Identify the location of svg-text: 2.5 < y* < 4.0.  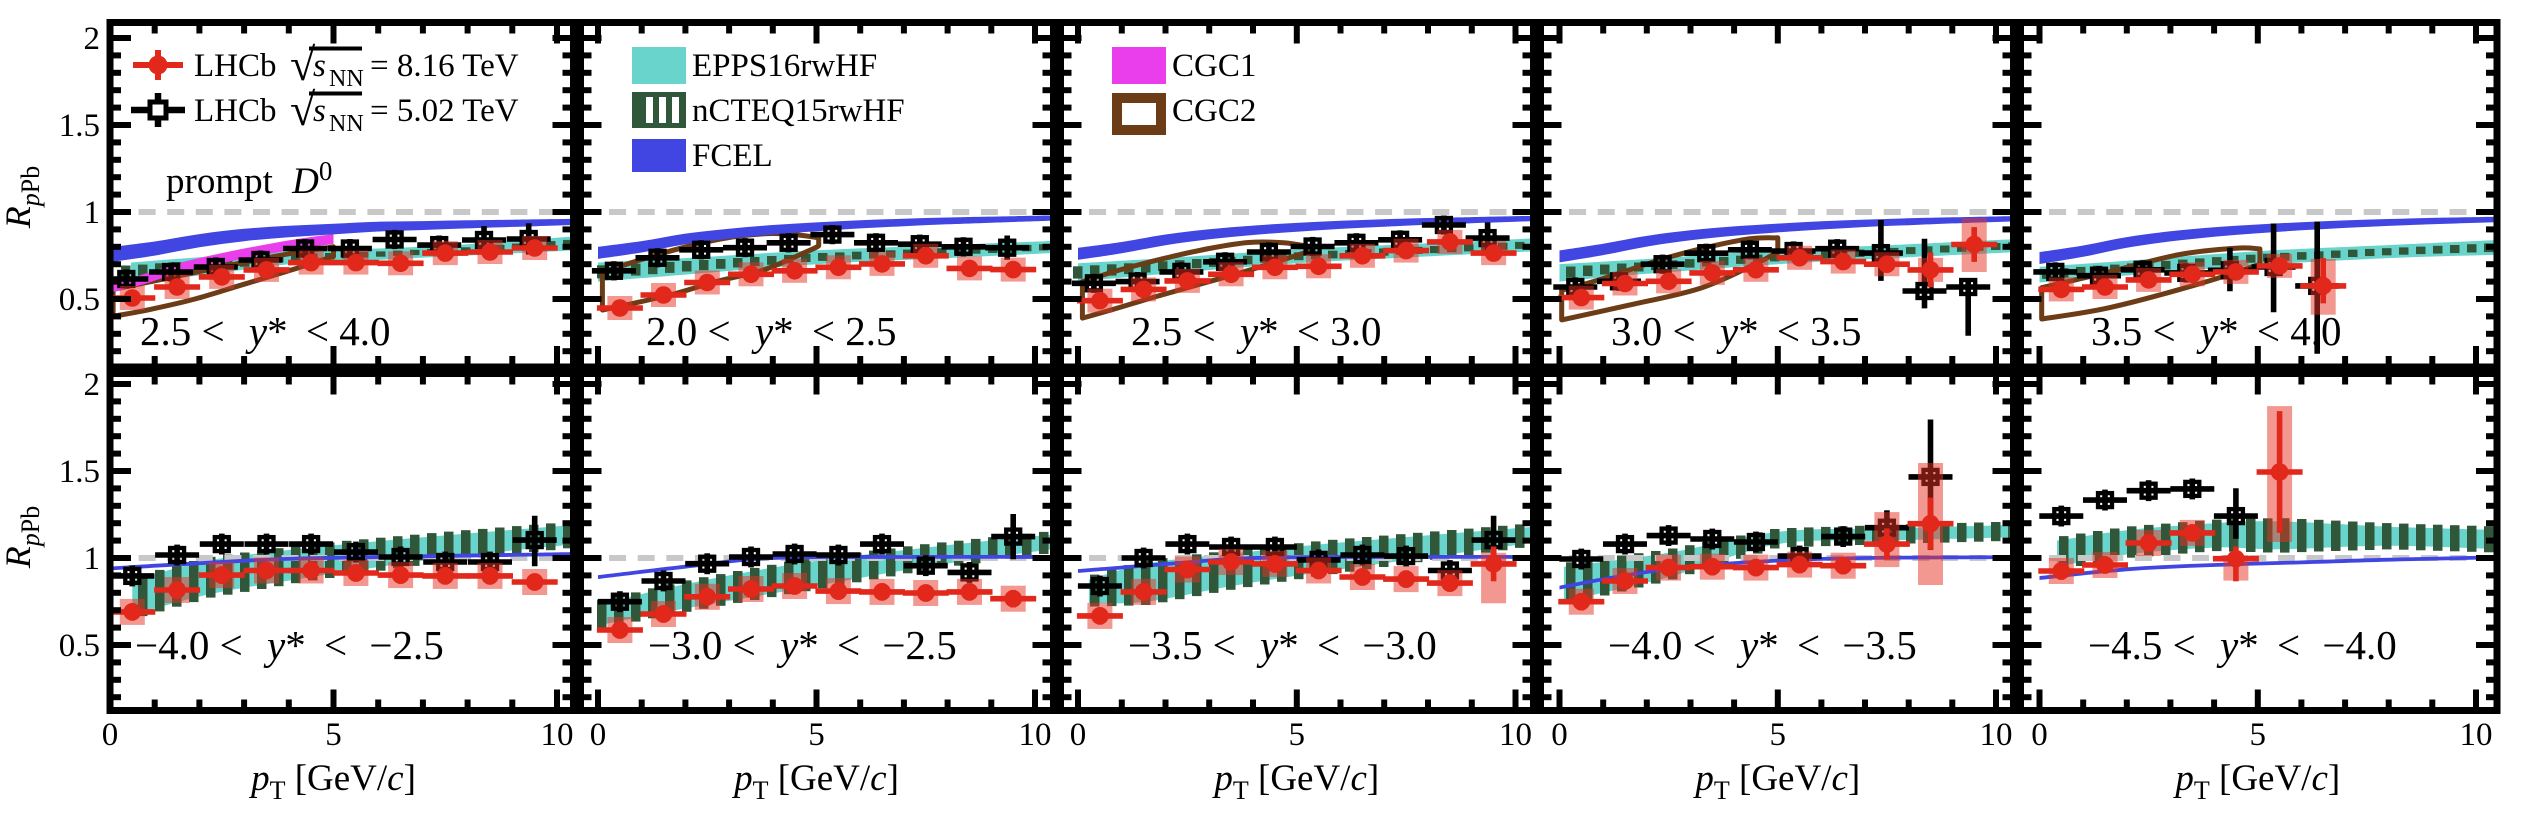
(265, 331).